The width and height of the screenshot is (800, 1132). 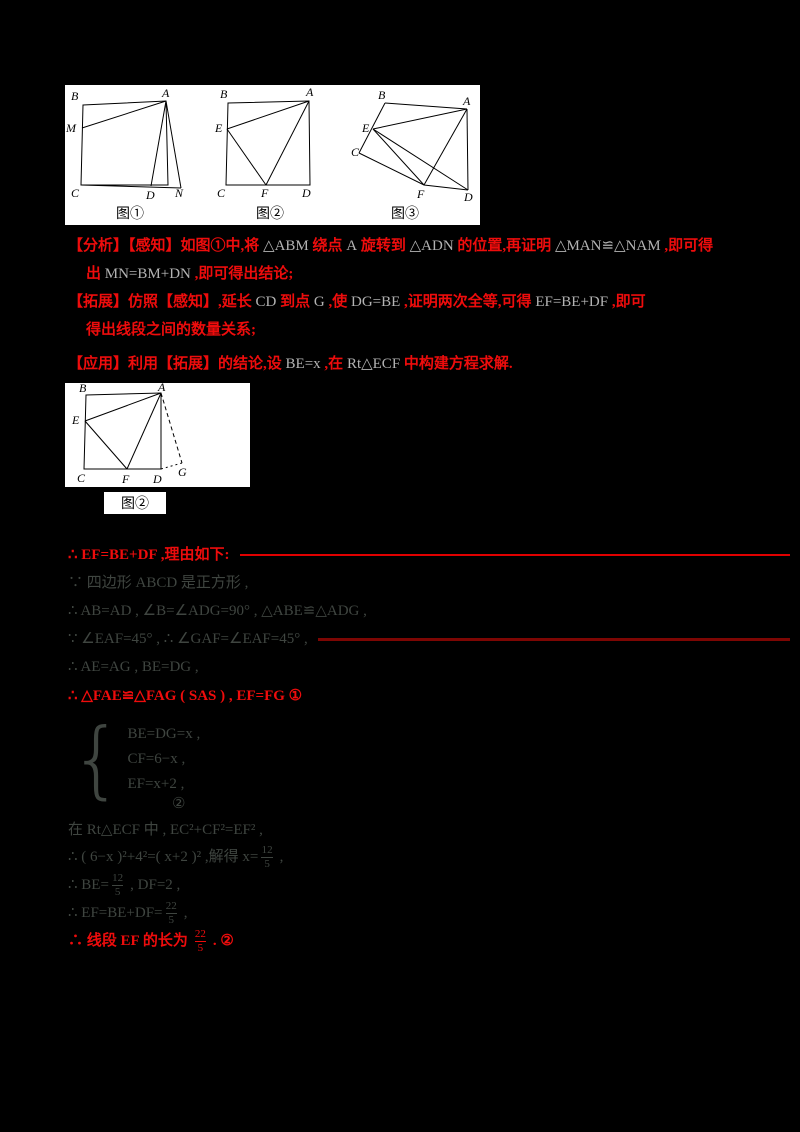 I want to click on fraction: 12 5, so click(x=117, y=884).